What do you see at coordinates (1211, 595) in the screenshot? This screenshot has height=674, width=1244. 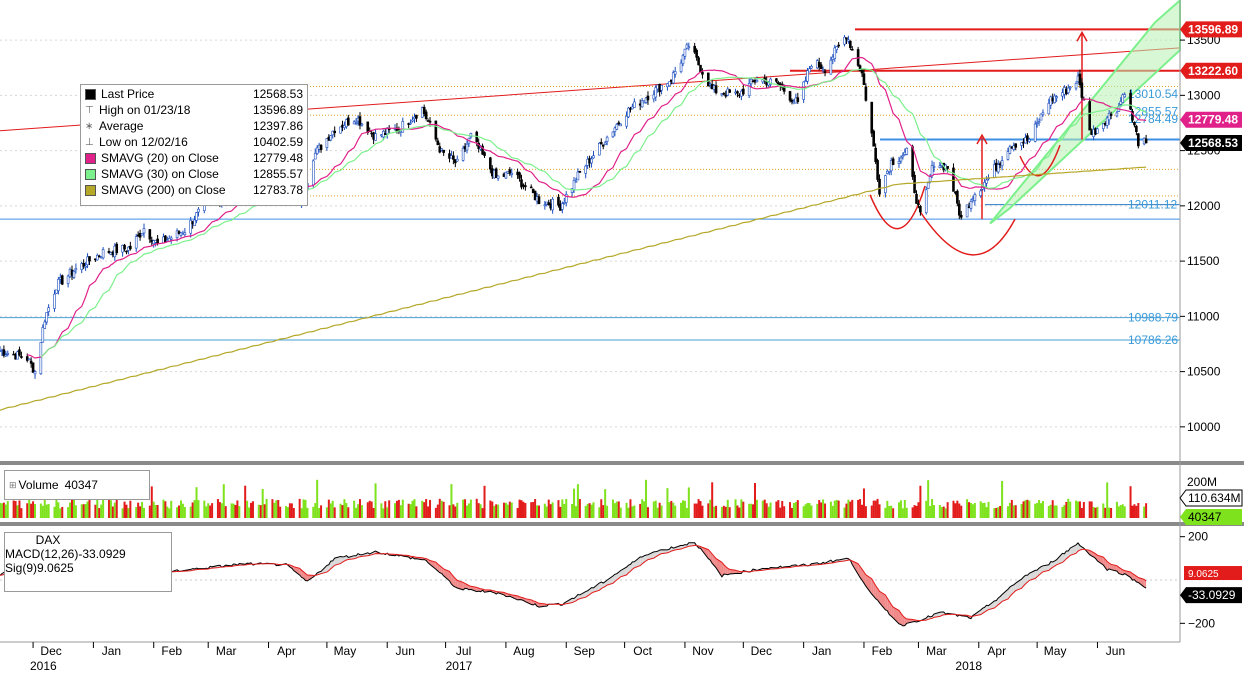 I see `macd-value-tag` at bounding box center [1211, 595].